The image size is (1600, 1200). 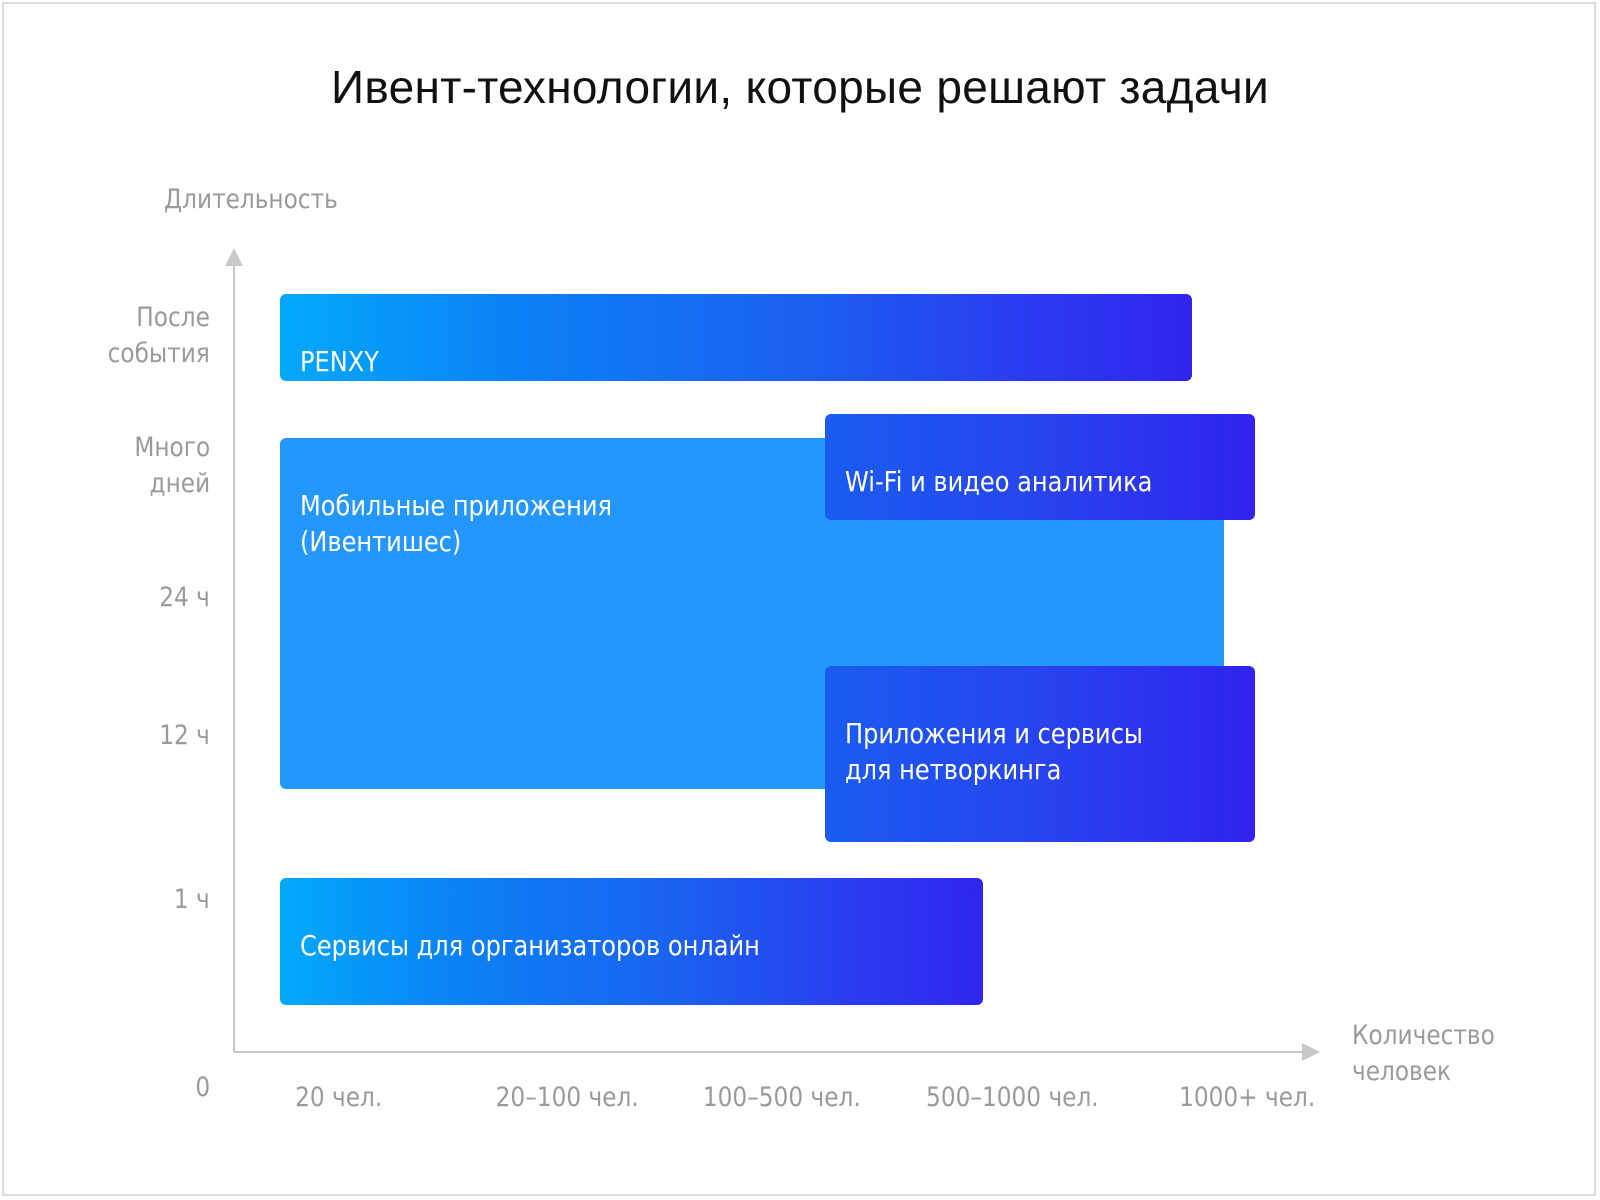 I want to click on block-networking: Приложения и сервисы для нетворкинга, so click(x=1040, y=754).